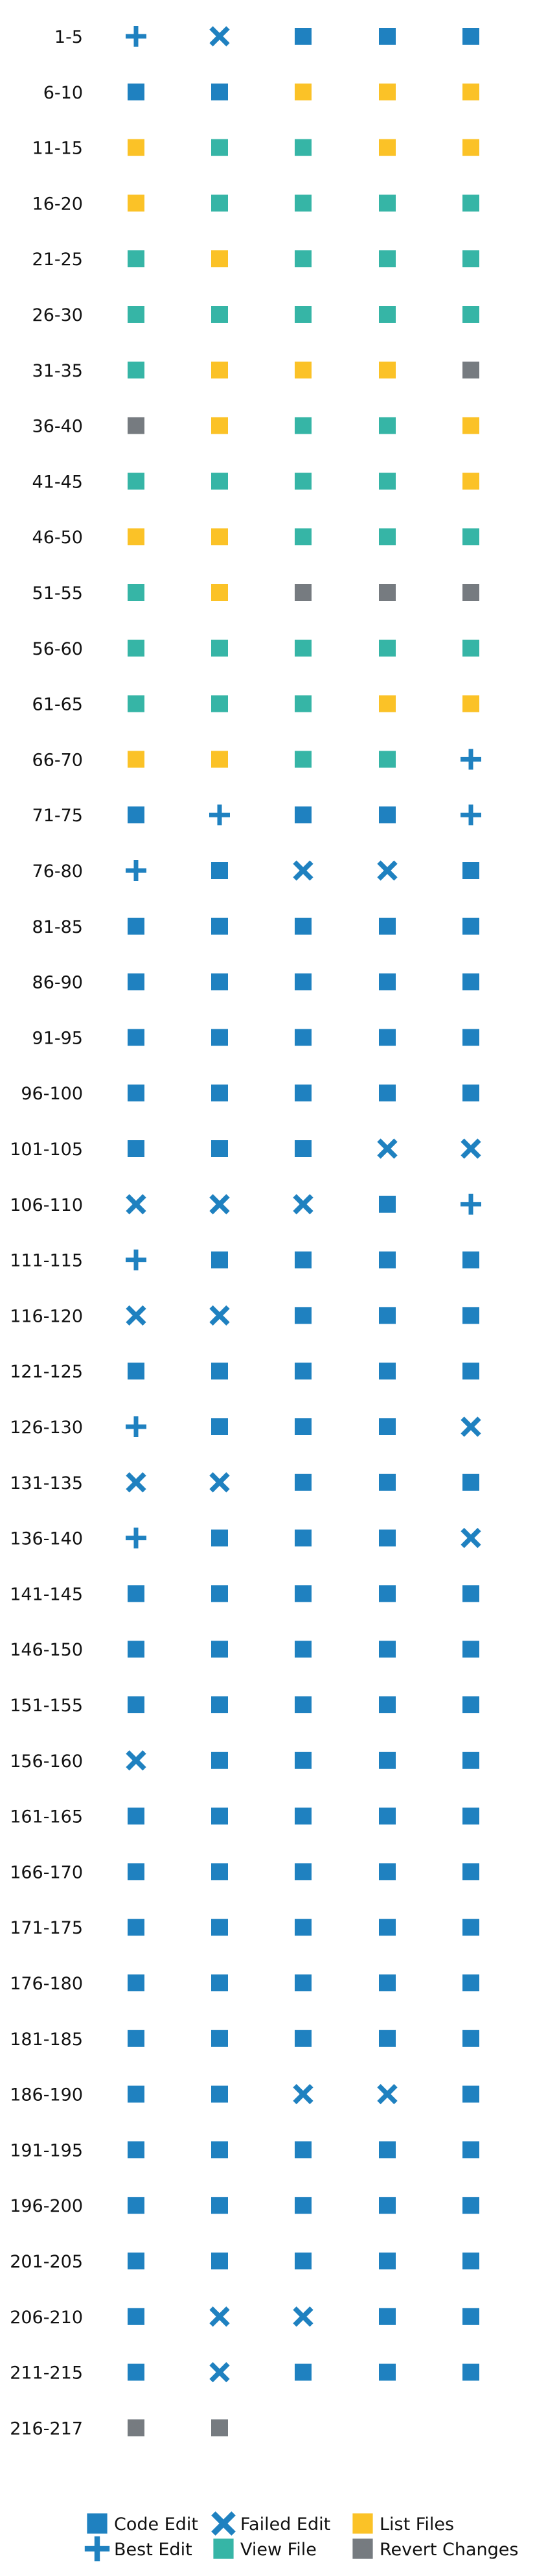 This screenshot has width=535, height=2576. Describe the element at coordinates (256, 427) in the screenshot. I see `chart-row: 36-40` at that location.